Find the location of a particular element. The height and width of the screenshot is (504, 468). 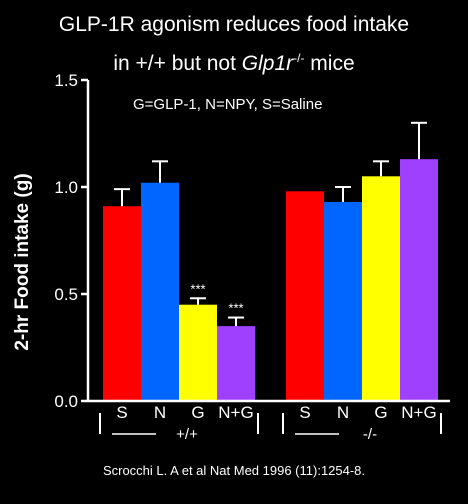

title-gene: Glp1r is located at coordinates (267, 63).